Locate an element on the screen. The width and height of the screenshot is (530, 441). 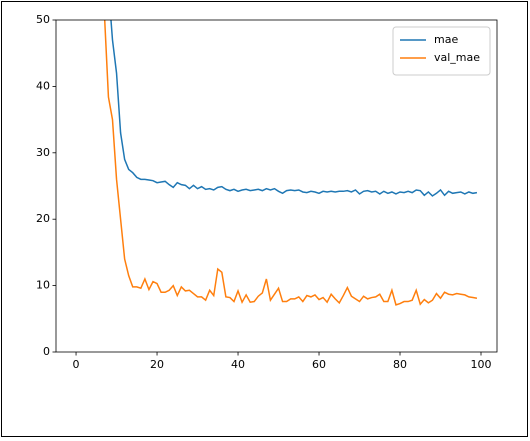
x-tick-label: 60 is located at coordinates (319, 364).